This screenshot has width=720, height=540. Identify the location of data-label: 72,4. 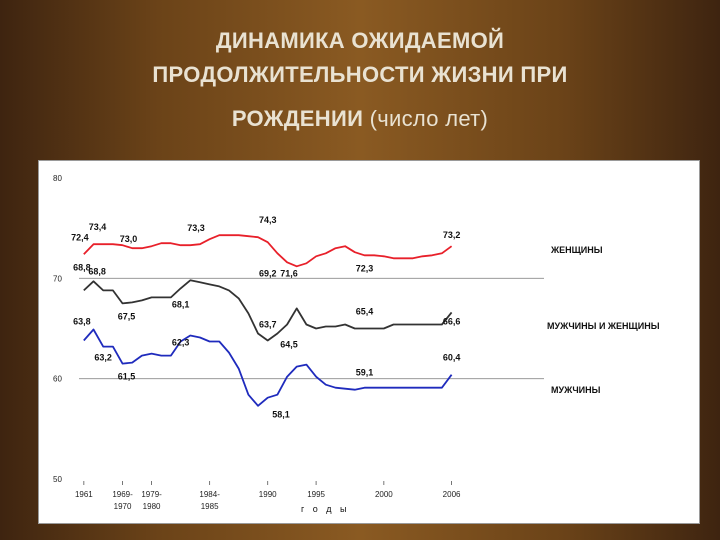
(80, 237).